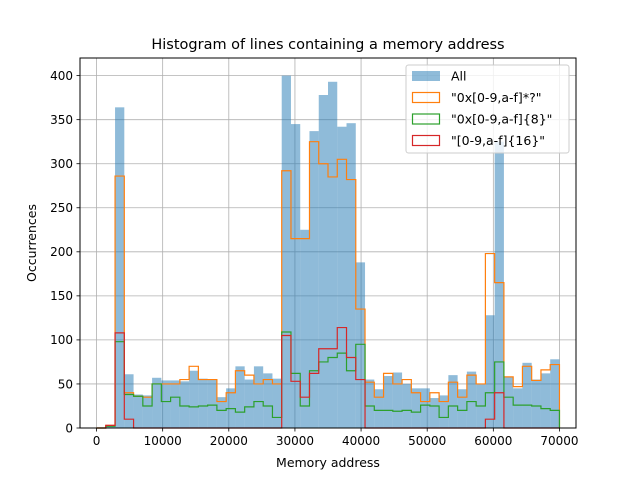 This screenshot has height=480, width=640. I want to click on x-axis-label: Memory address, so click(328, 462).